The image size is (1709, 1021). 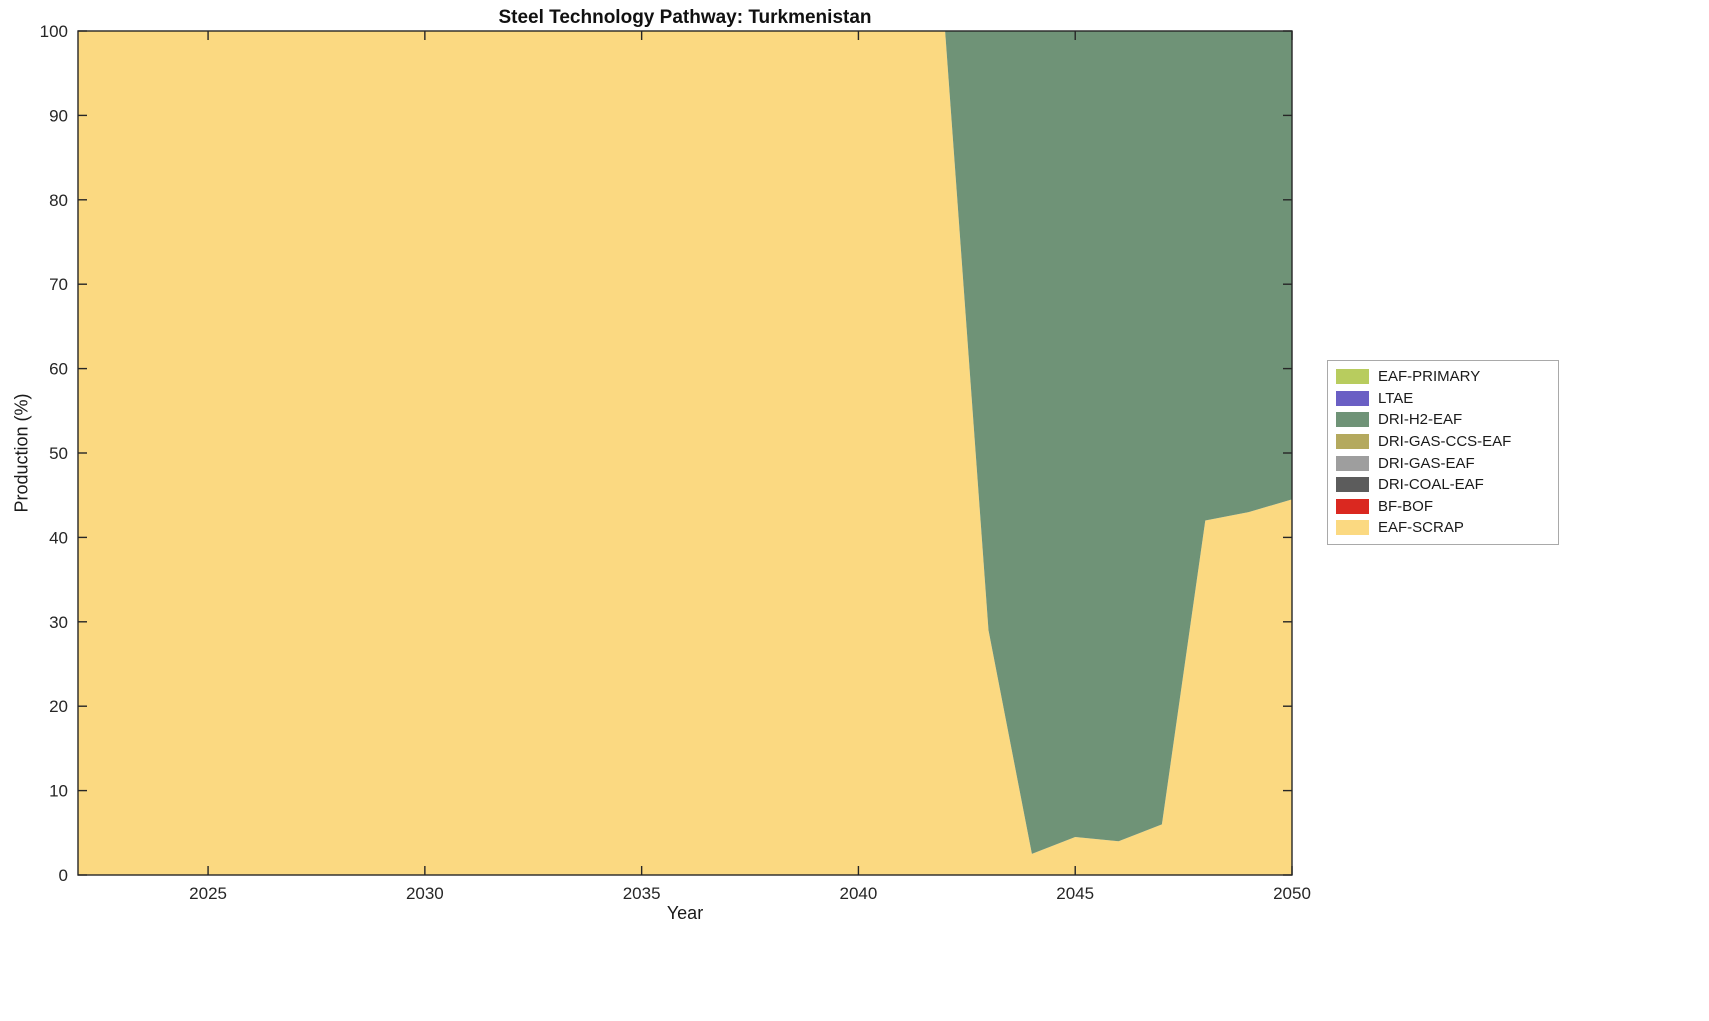 What do you see at coordinates (1421, 528) in the screenshot?
I see `legend-label: EAF-SCRAP` at bounding box center [1421, 528].